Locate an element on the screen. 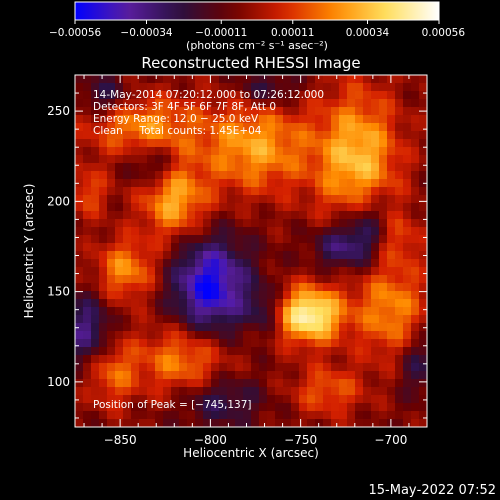  colorbar-tick-label: 0.00034 is located at coordinates (368, 33).